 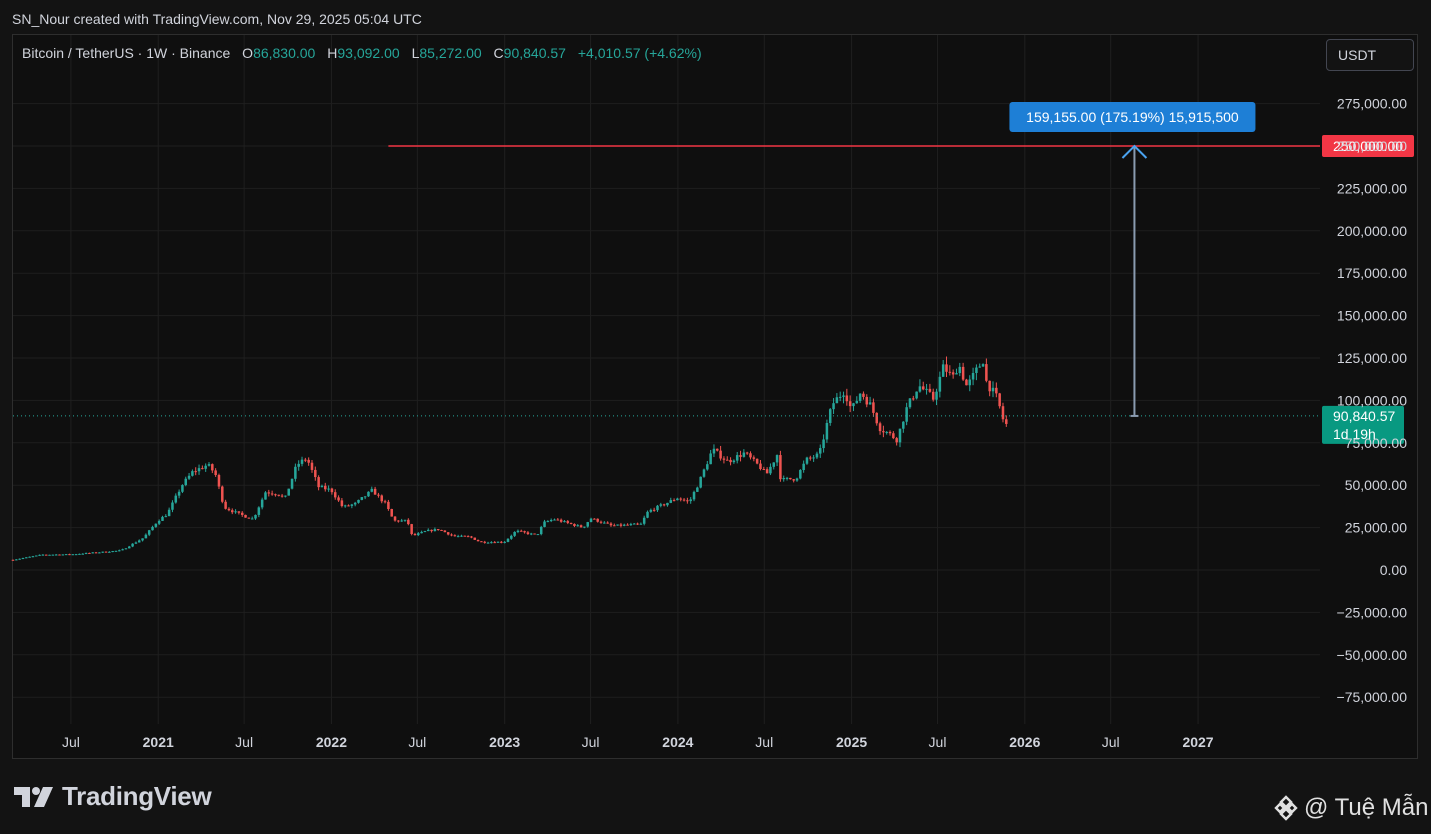 What do you see at coordinates (1197, 742) in the screenshot?
I see `x-tick-label: 2027` at bounding box center [1197, 742].